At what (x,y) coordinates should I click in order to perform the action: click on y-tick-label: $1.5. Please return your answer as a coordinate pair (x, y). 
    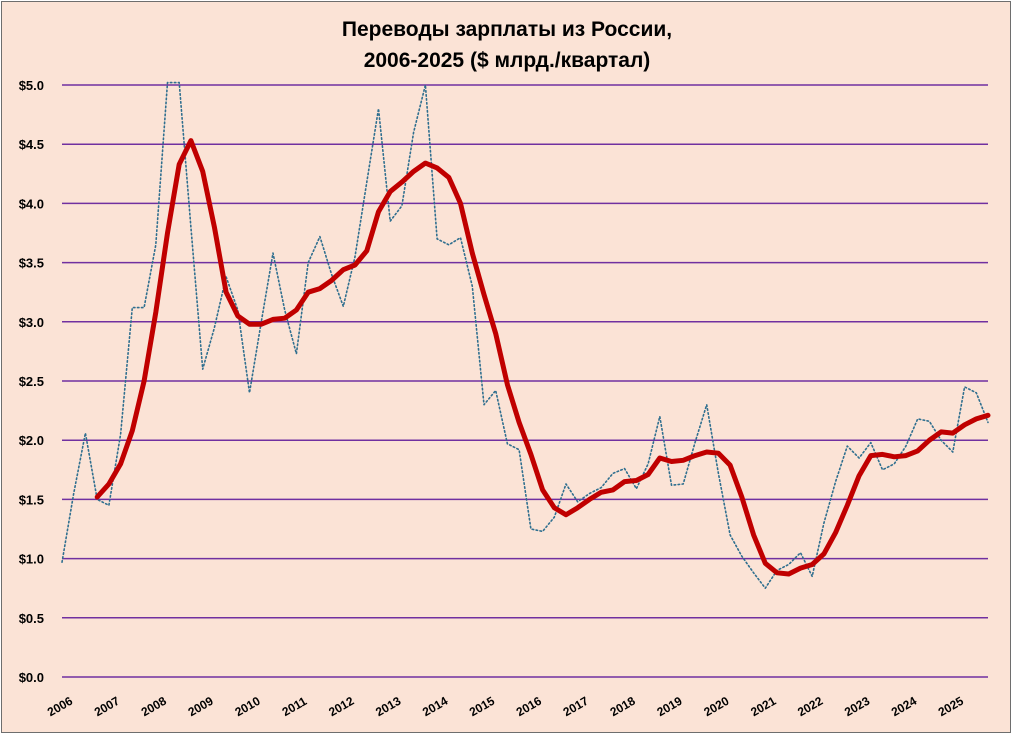
    Looking at the image, I should click on (31, 499).